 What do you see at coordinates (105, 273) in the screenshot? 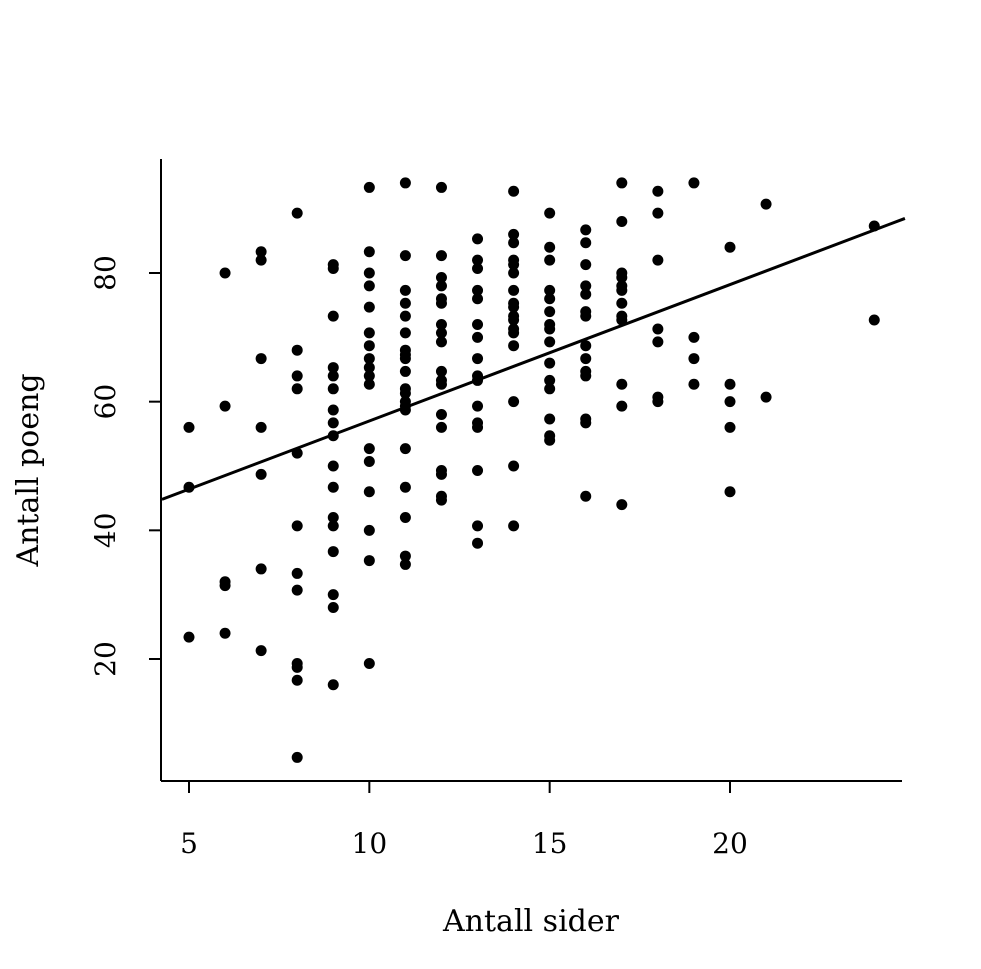
I see `y-tick-label: 80` at bounding box center [105, 273].